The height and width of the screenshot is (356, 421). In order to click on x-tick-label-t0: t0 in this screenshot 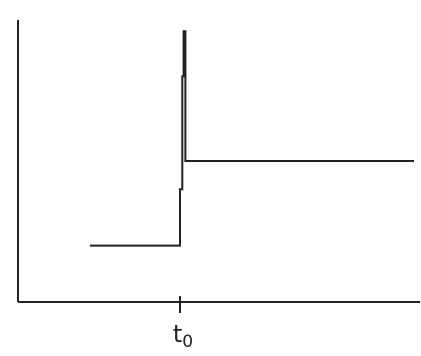, I will do `click(183, 338)`.